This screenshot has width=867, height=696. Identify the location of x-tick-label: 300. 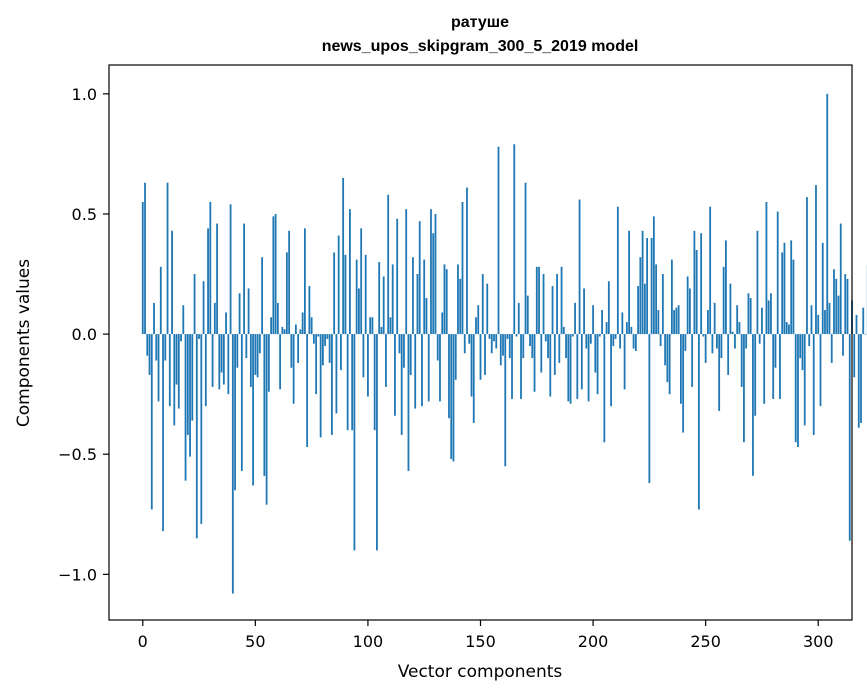
(818, 641).